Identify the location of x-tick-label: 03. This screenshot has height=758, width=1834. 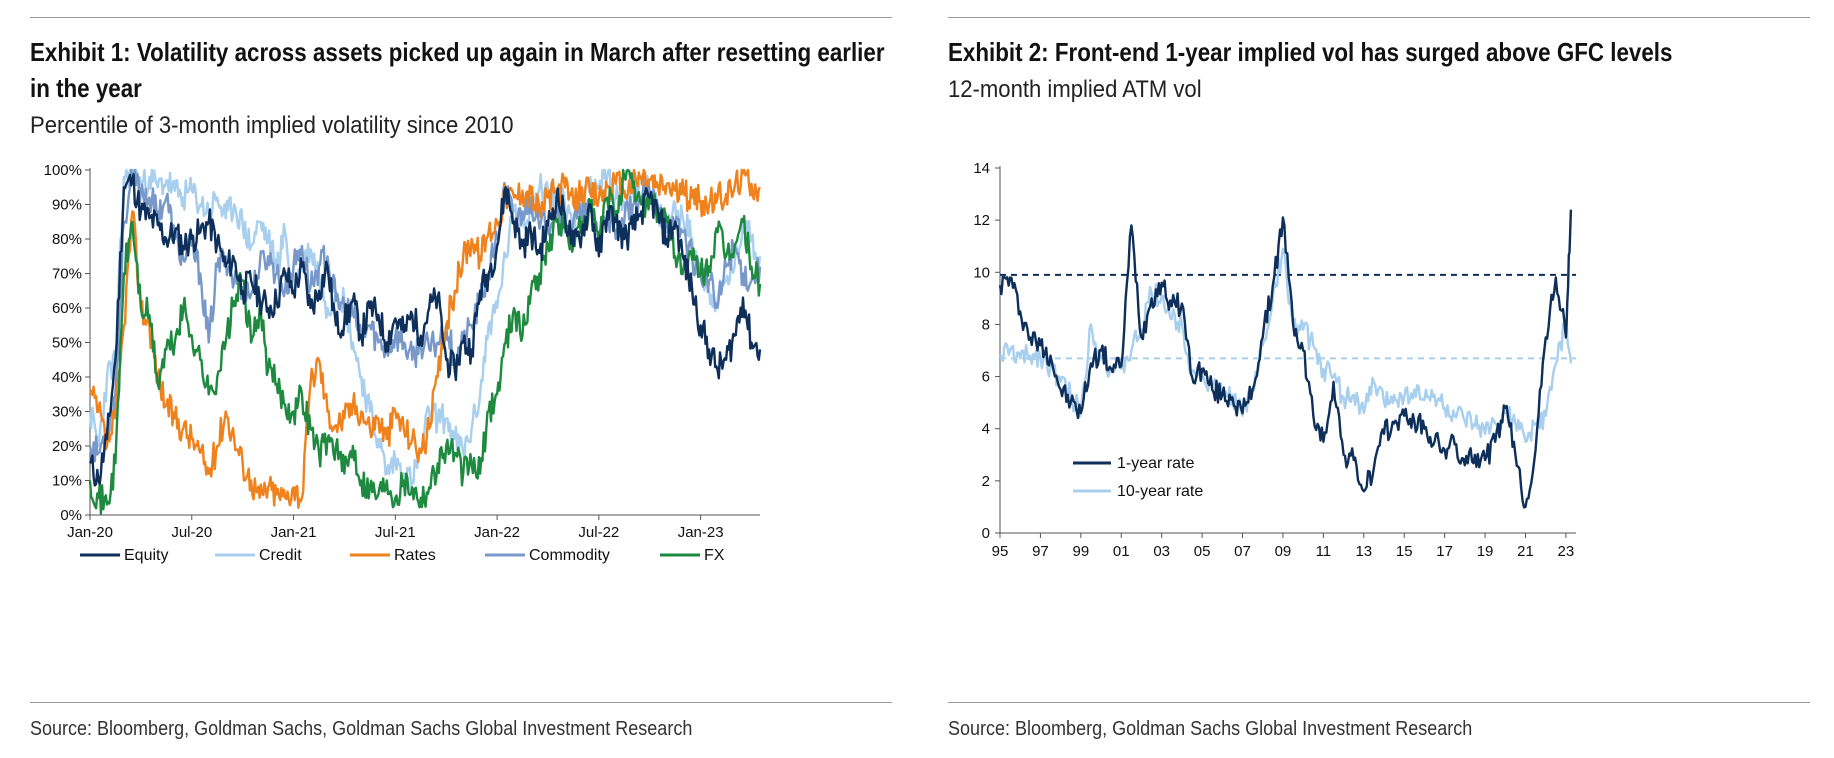
(1161, 551).